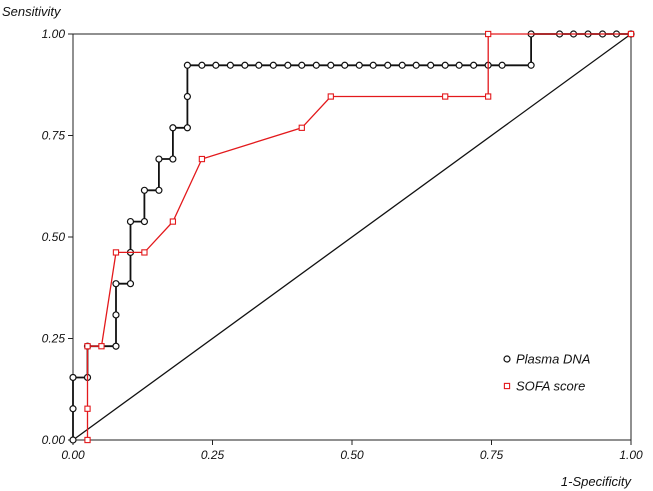 Image resolution: width=653 pixels, height=491 pixels. I want to click on y-tick-label: 1.00, so click(54, 34).